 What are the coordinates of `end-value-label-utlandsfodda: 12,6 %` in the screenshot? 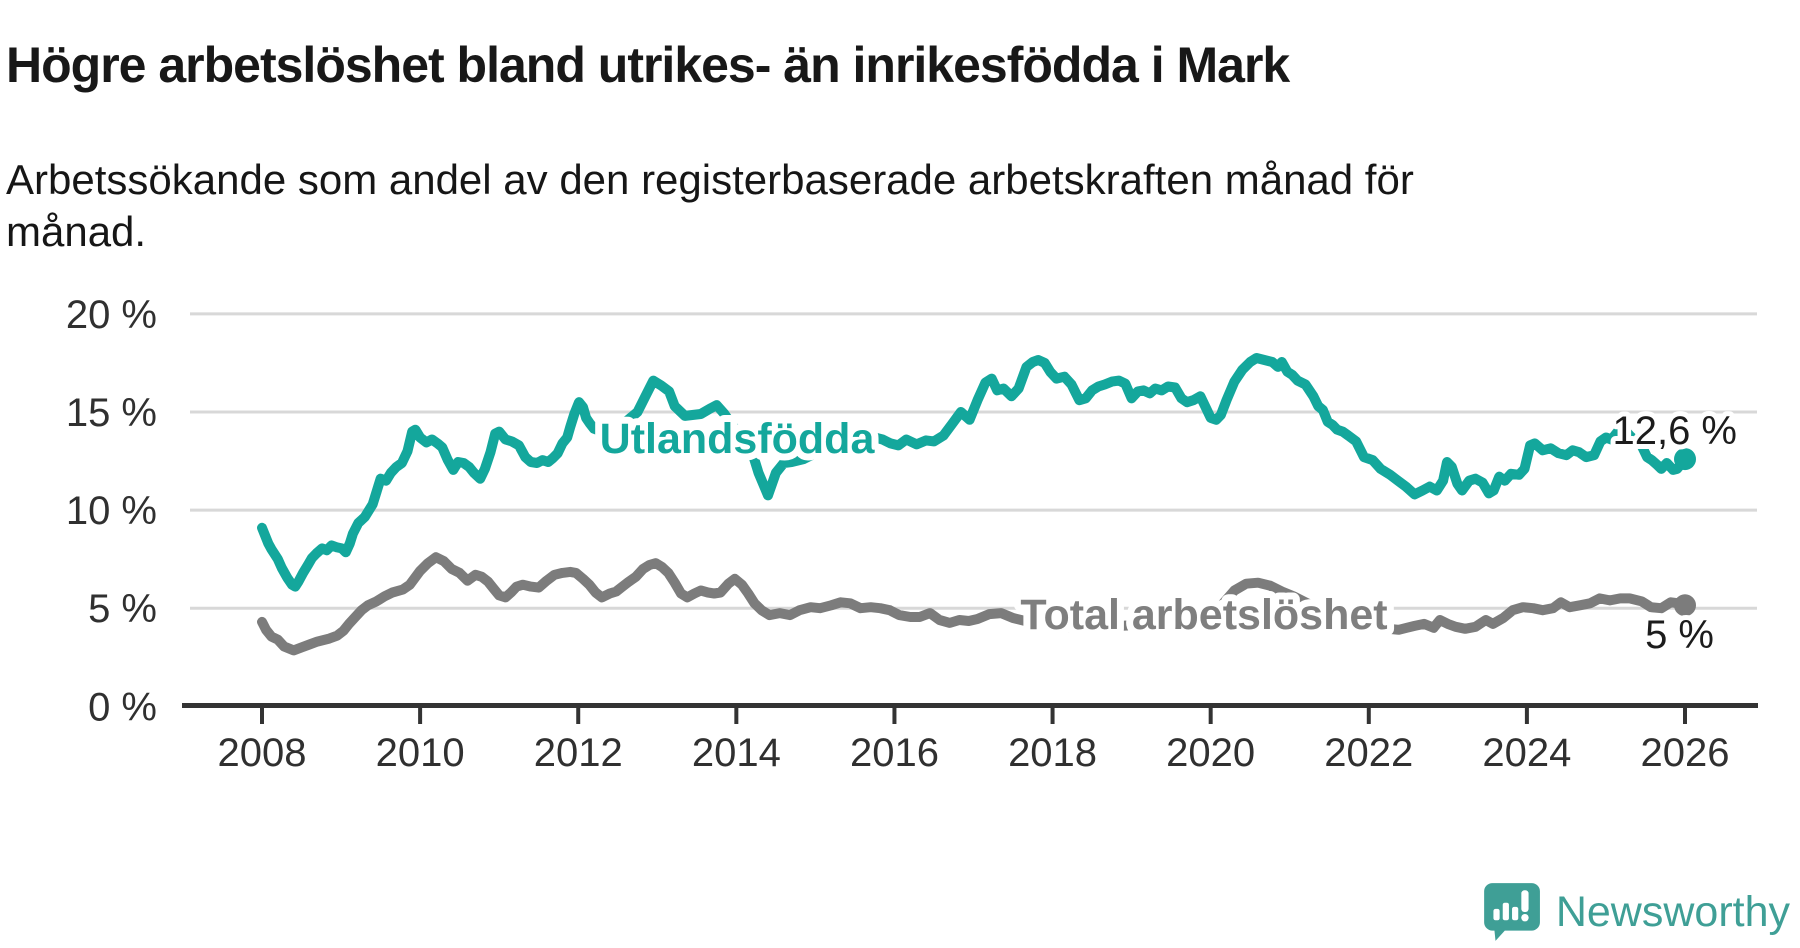 It's located at (1674, 431).